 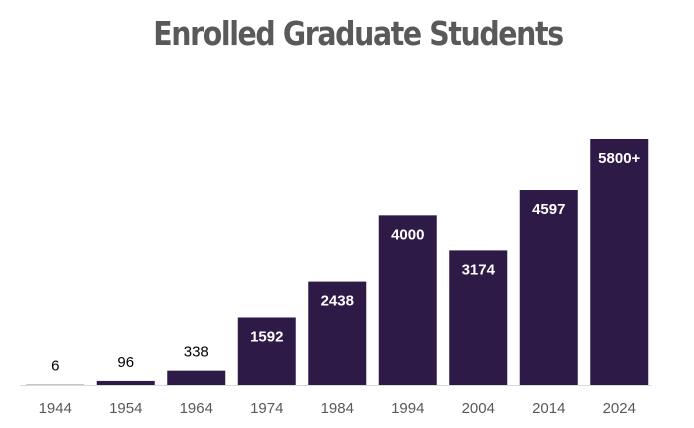 What do you see at coordinates (337, 301) in the screenshot?
I see `data-label: 2438` at bounding box center [337, 301].